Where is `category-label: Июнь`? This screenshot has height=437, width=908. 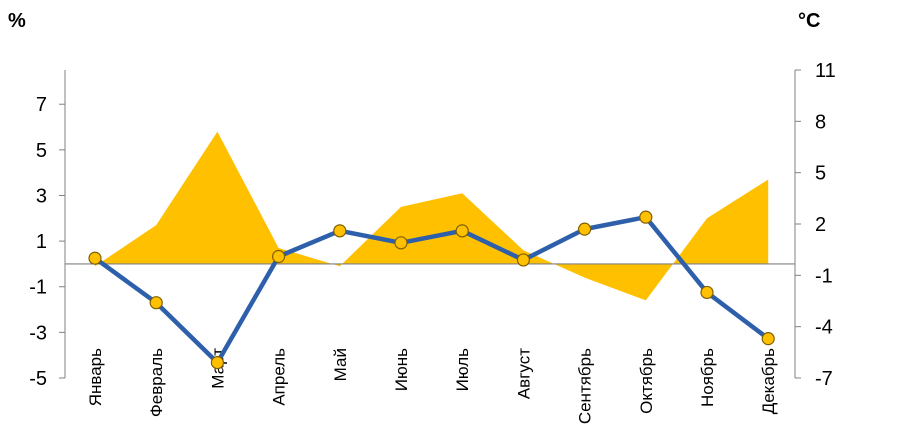 category-label: Июнь is located at coordinates (401, 369).